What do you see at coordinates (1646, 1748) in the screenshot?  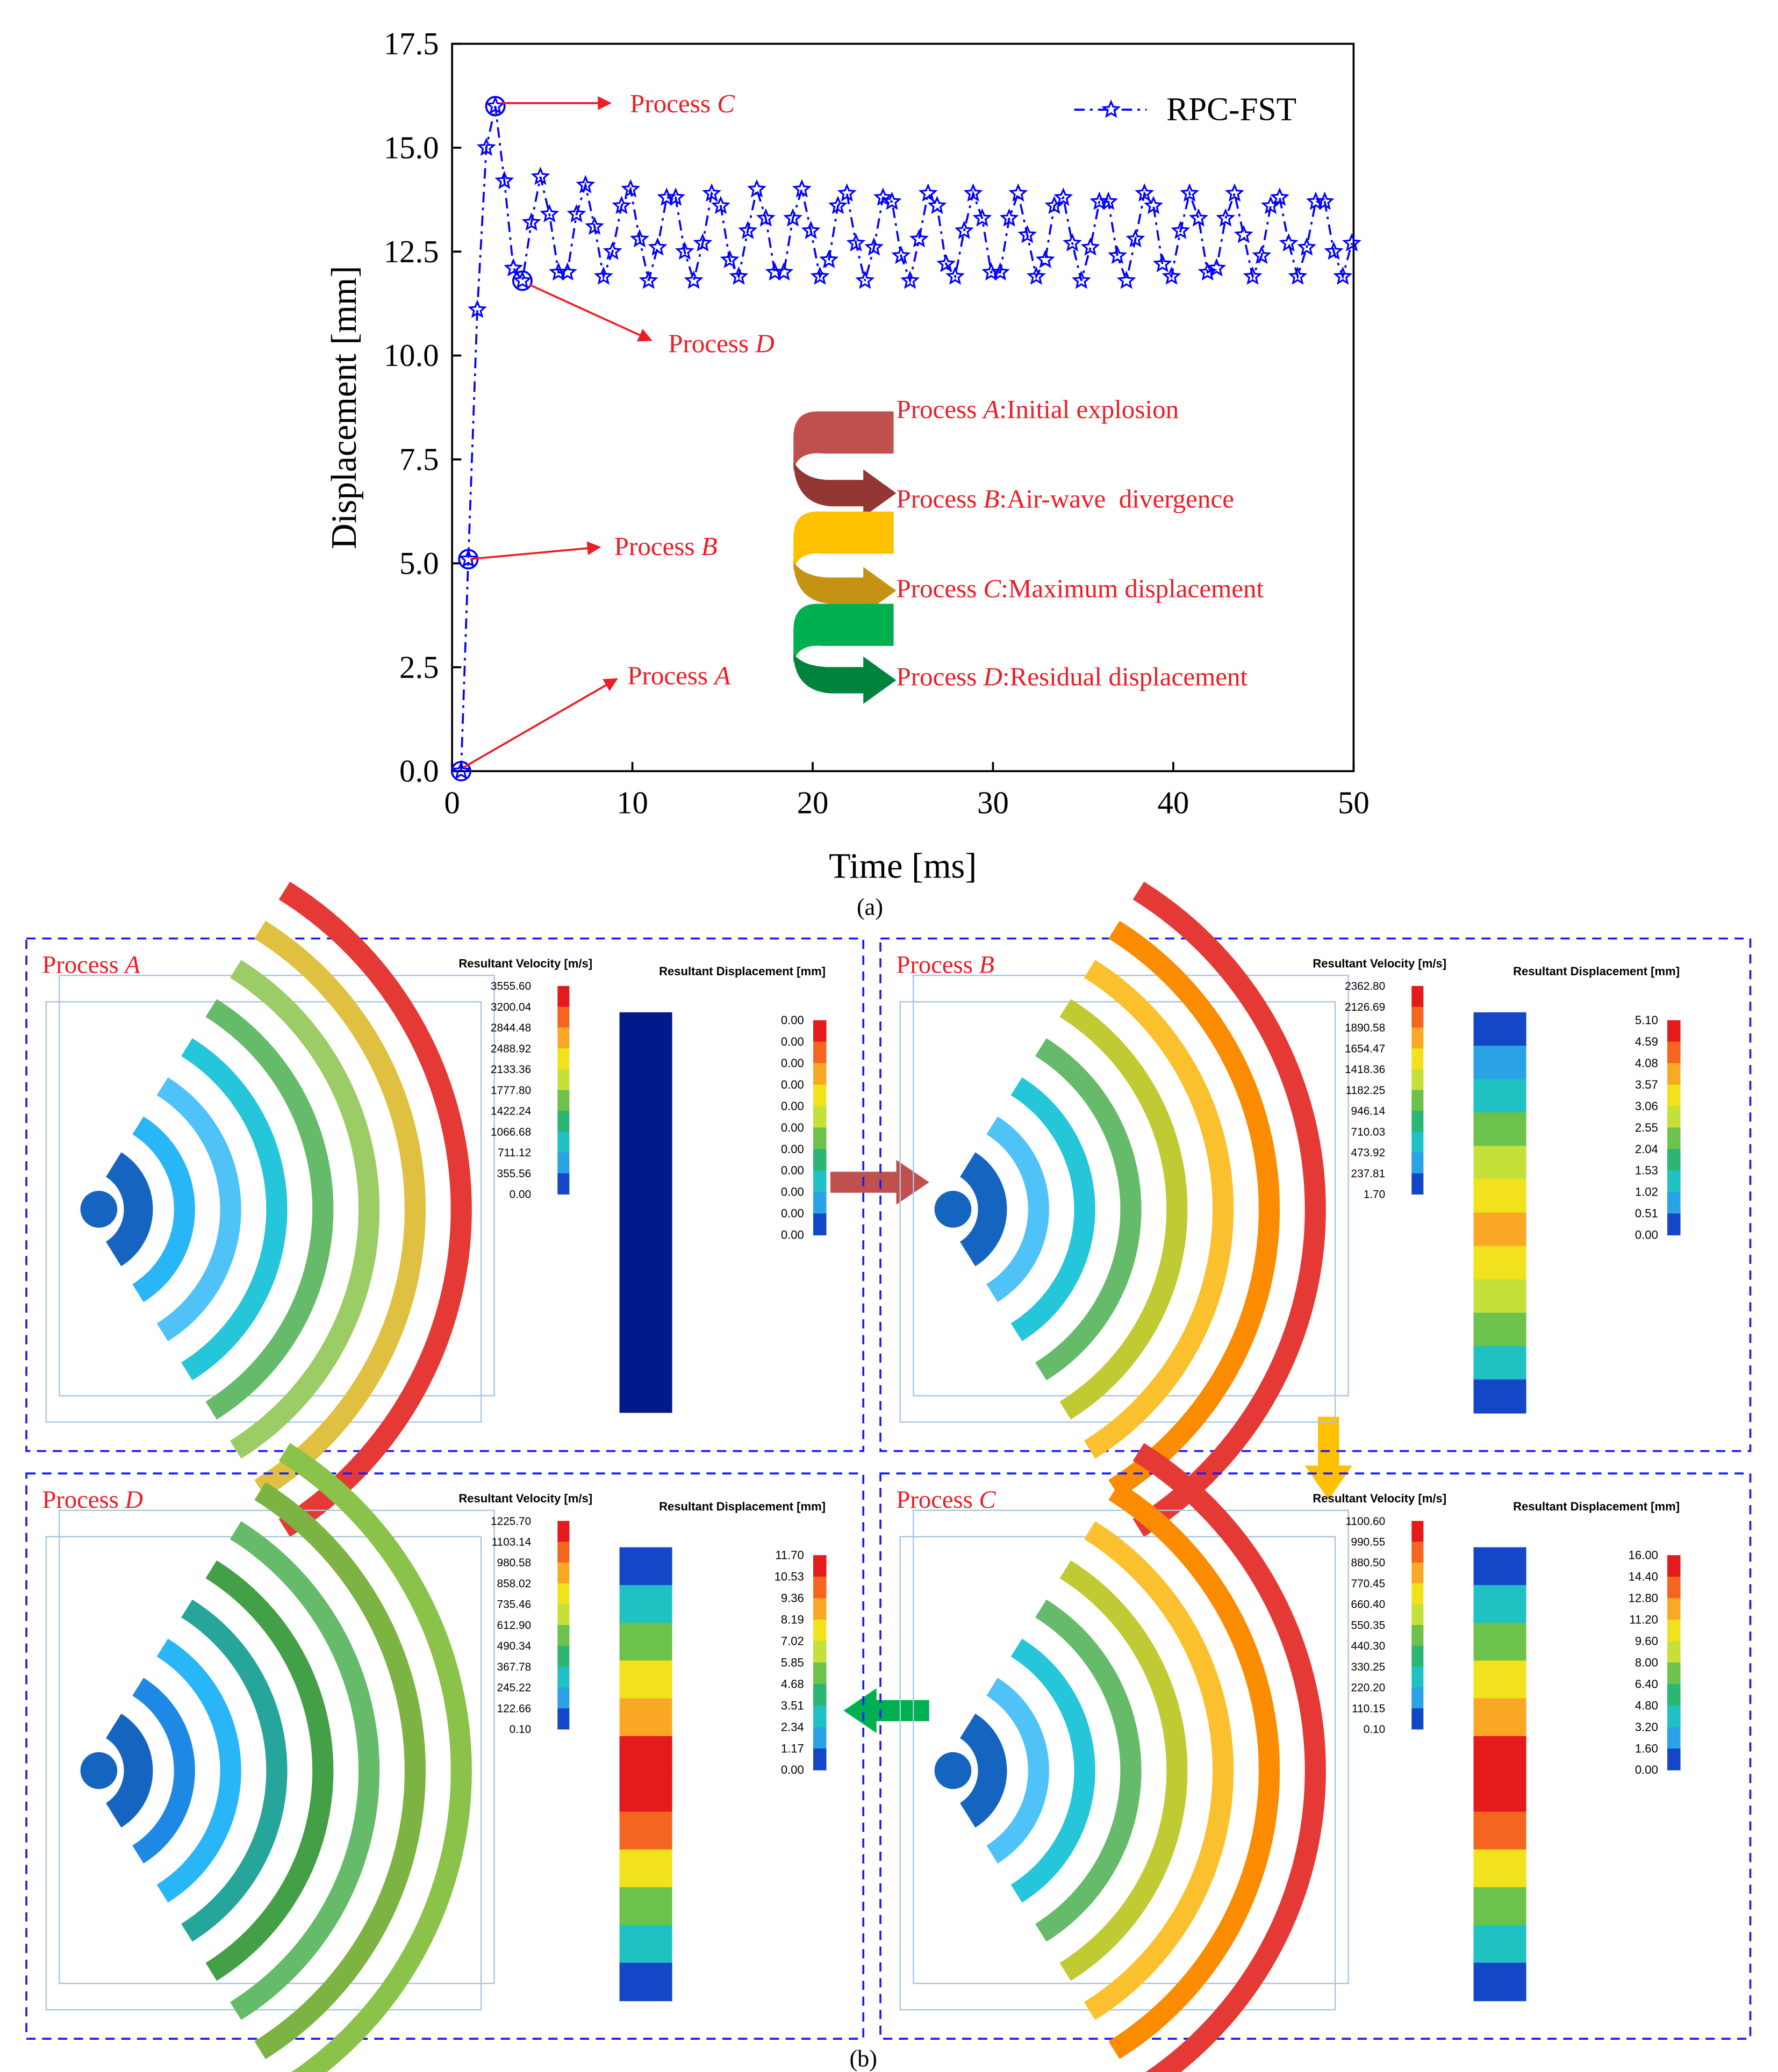 I see `legend-label: 1.60` at bounding box center [1646, 1748].